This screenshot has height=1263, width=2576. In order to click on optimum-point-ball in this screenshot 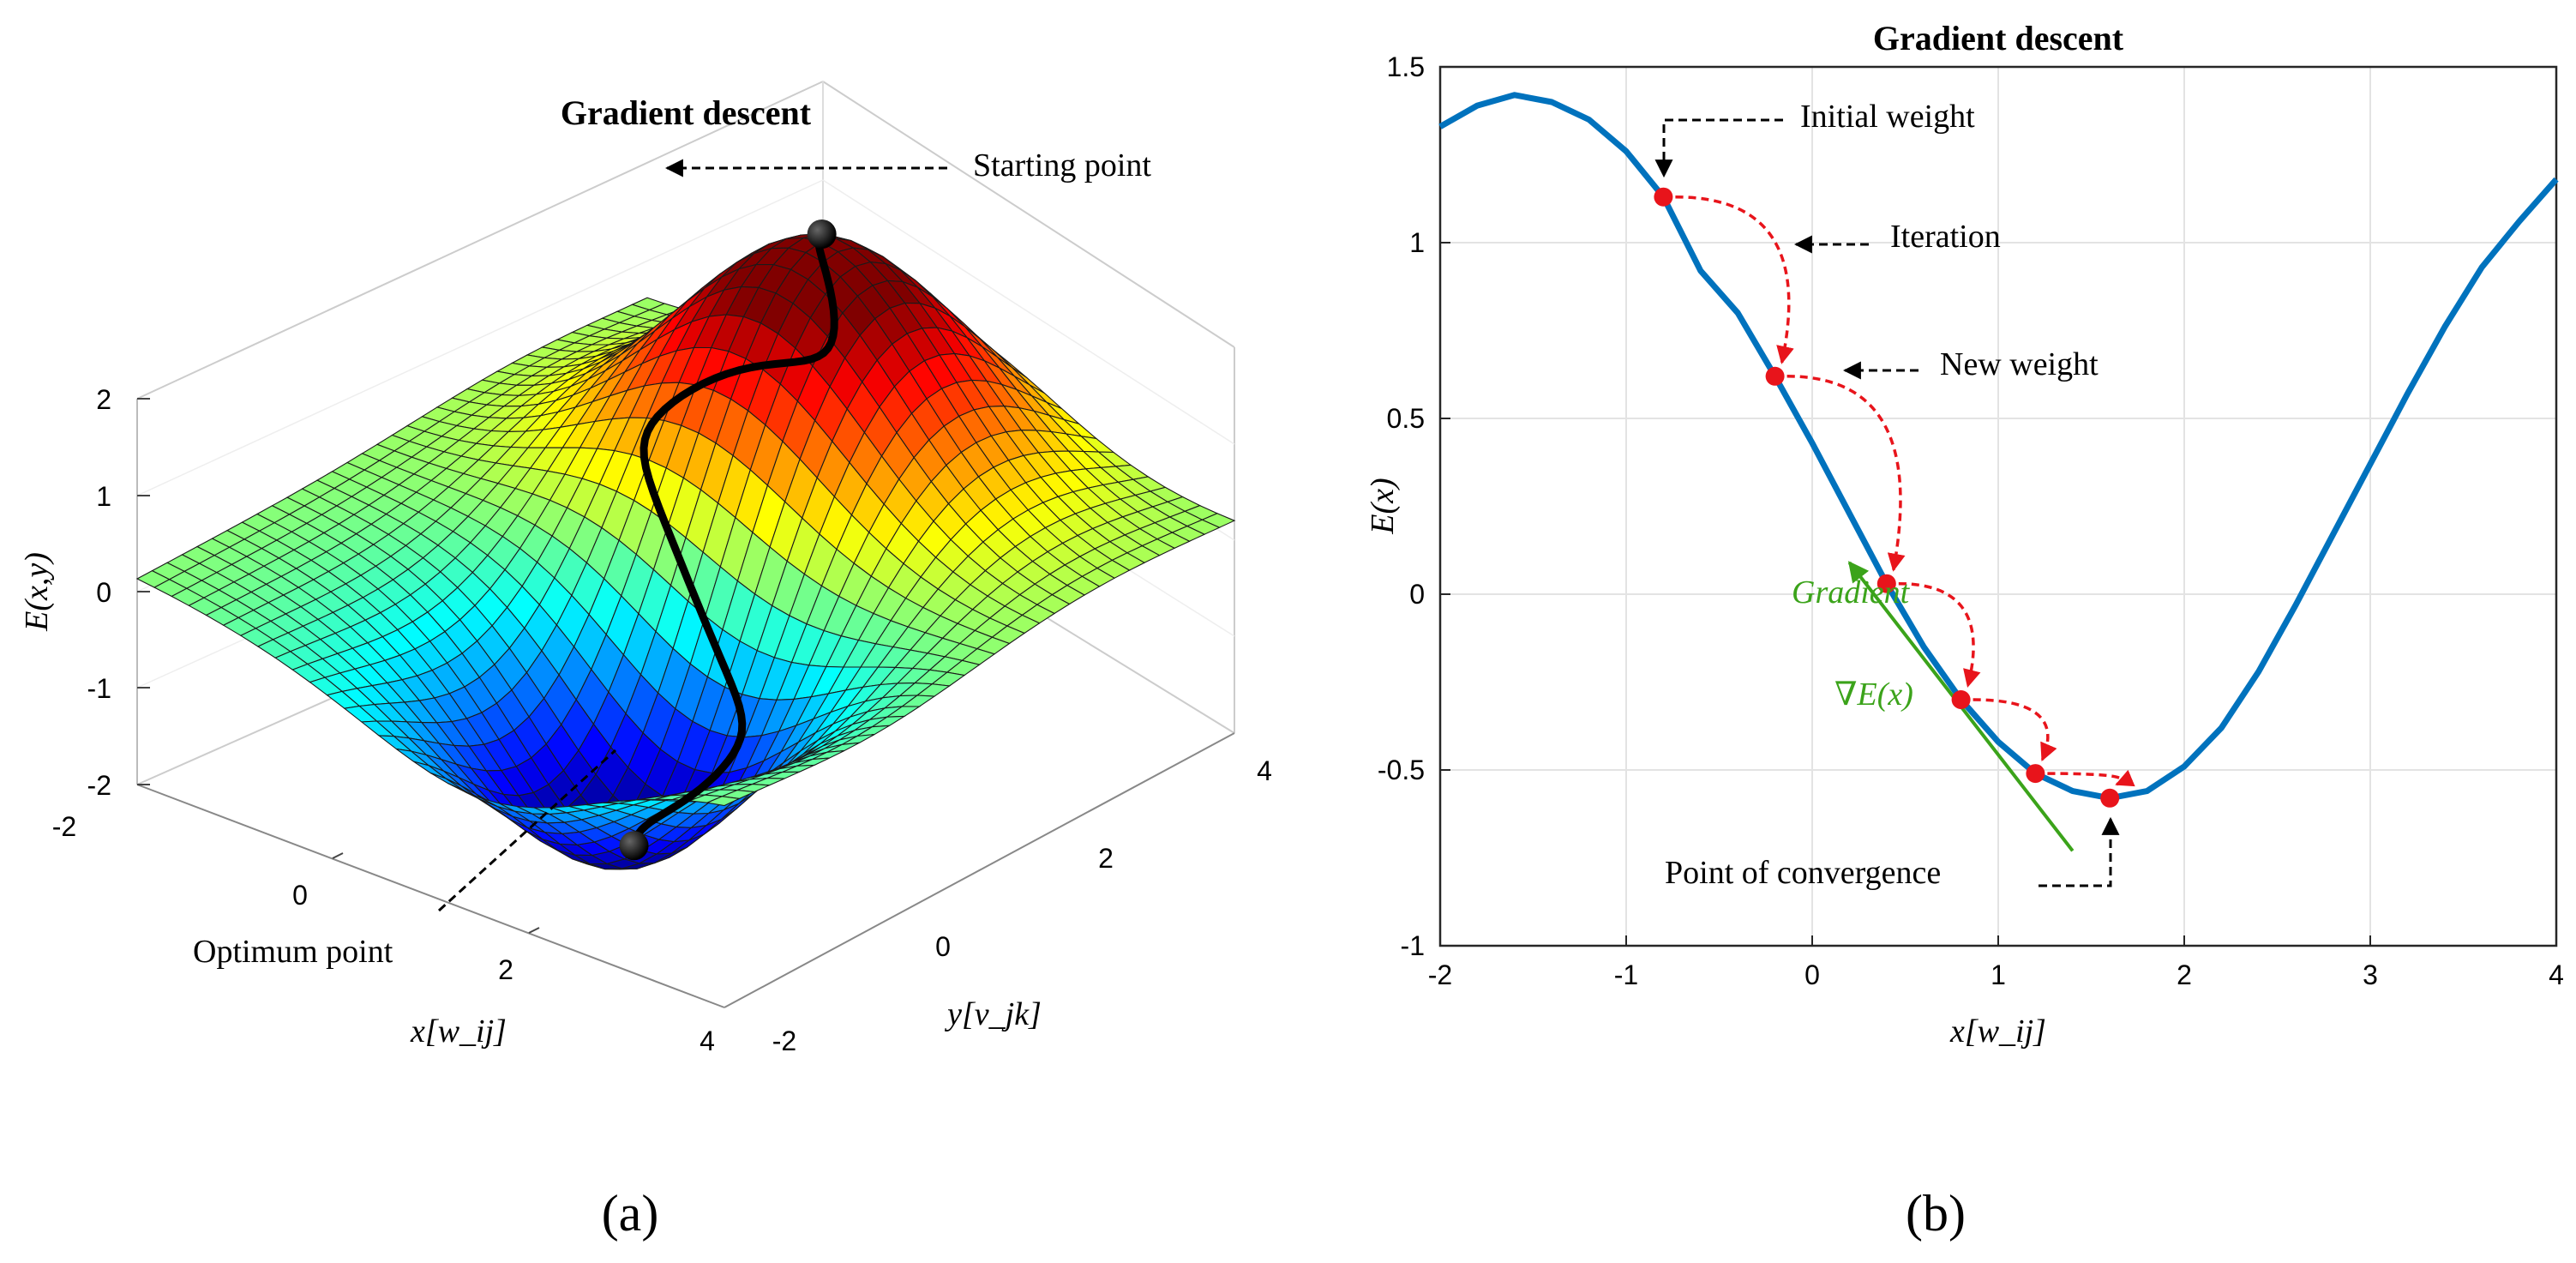, I will do `click(634, 846)`.